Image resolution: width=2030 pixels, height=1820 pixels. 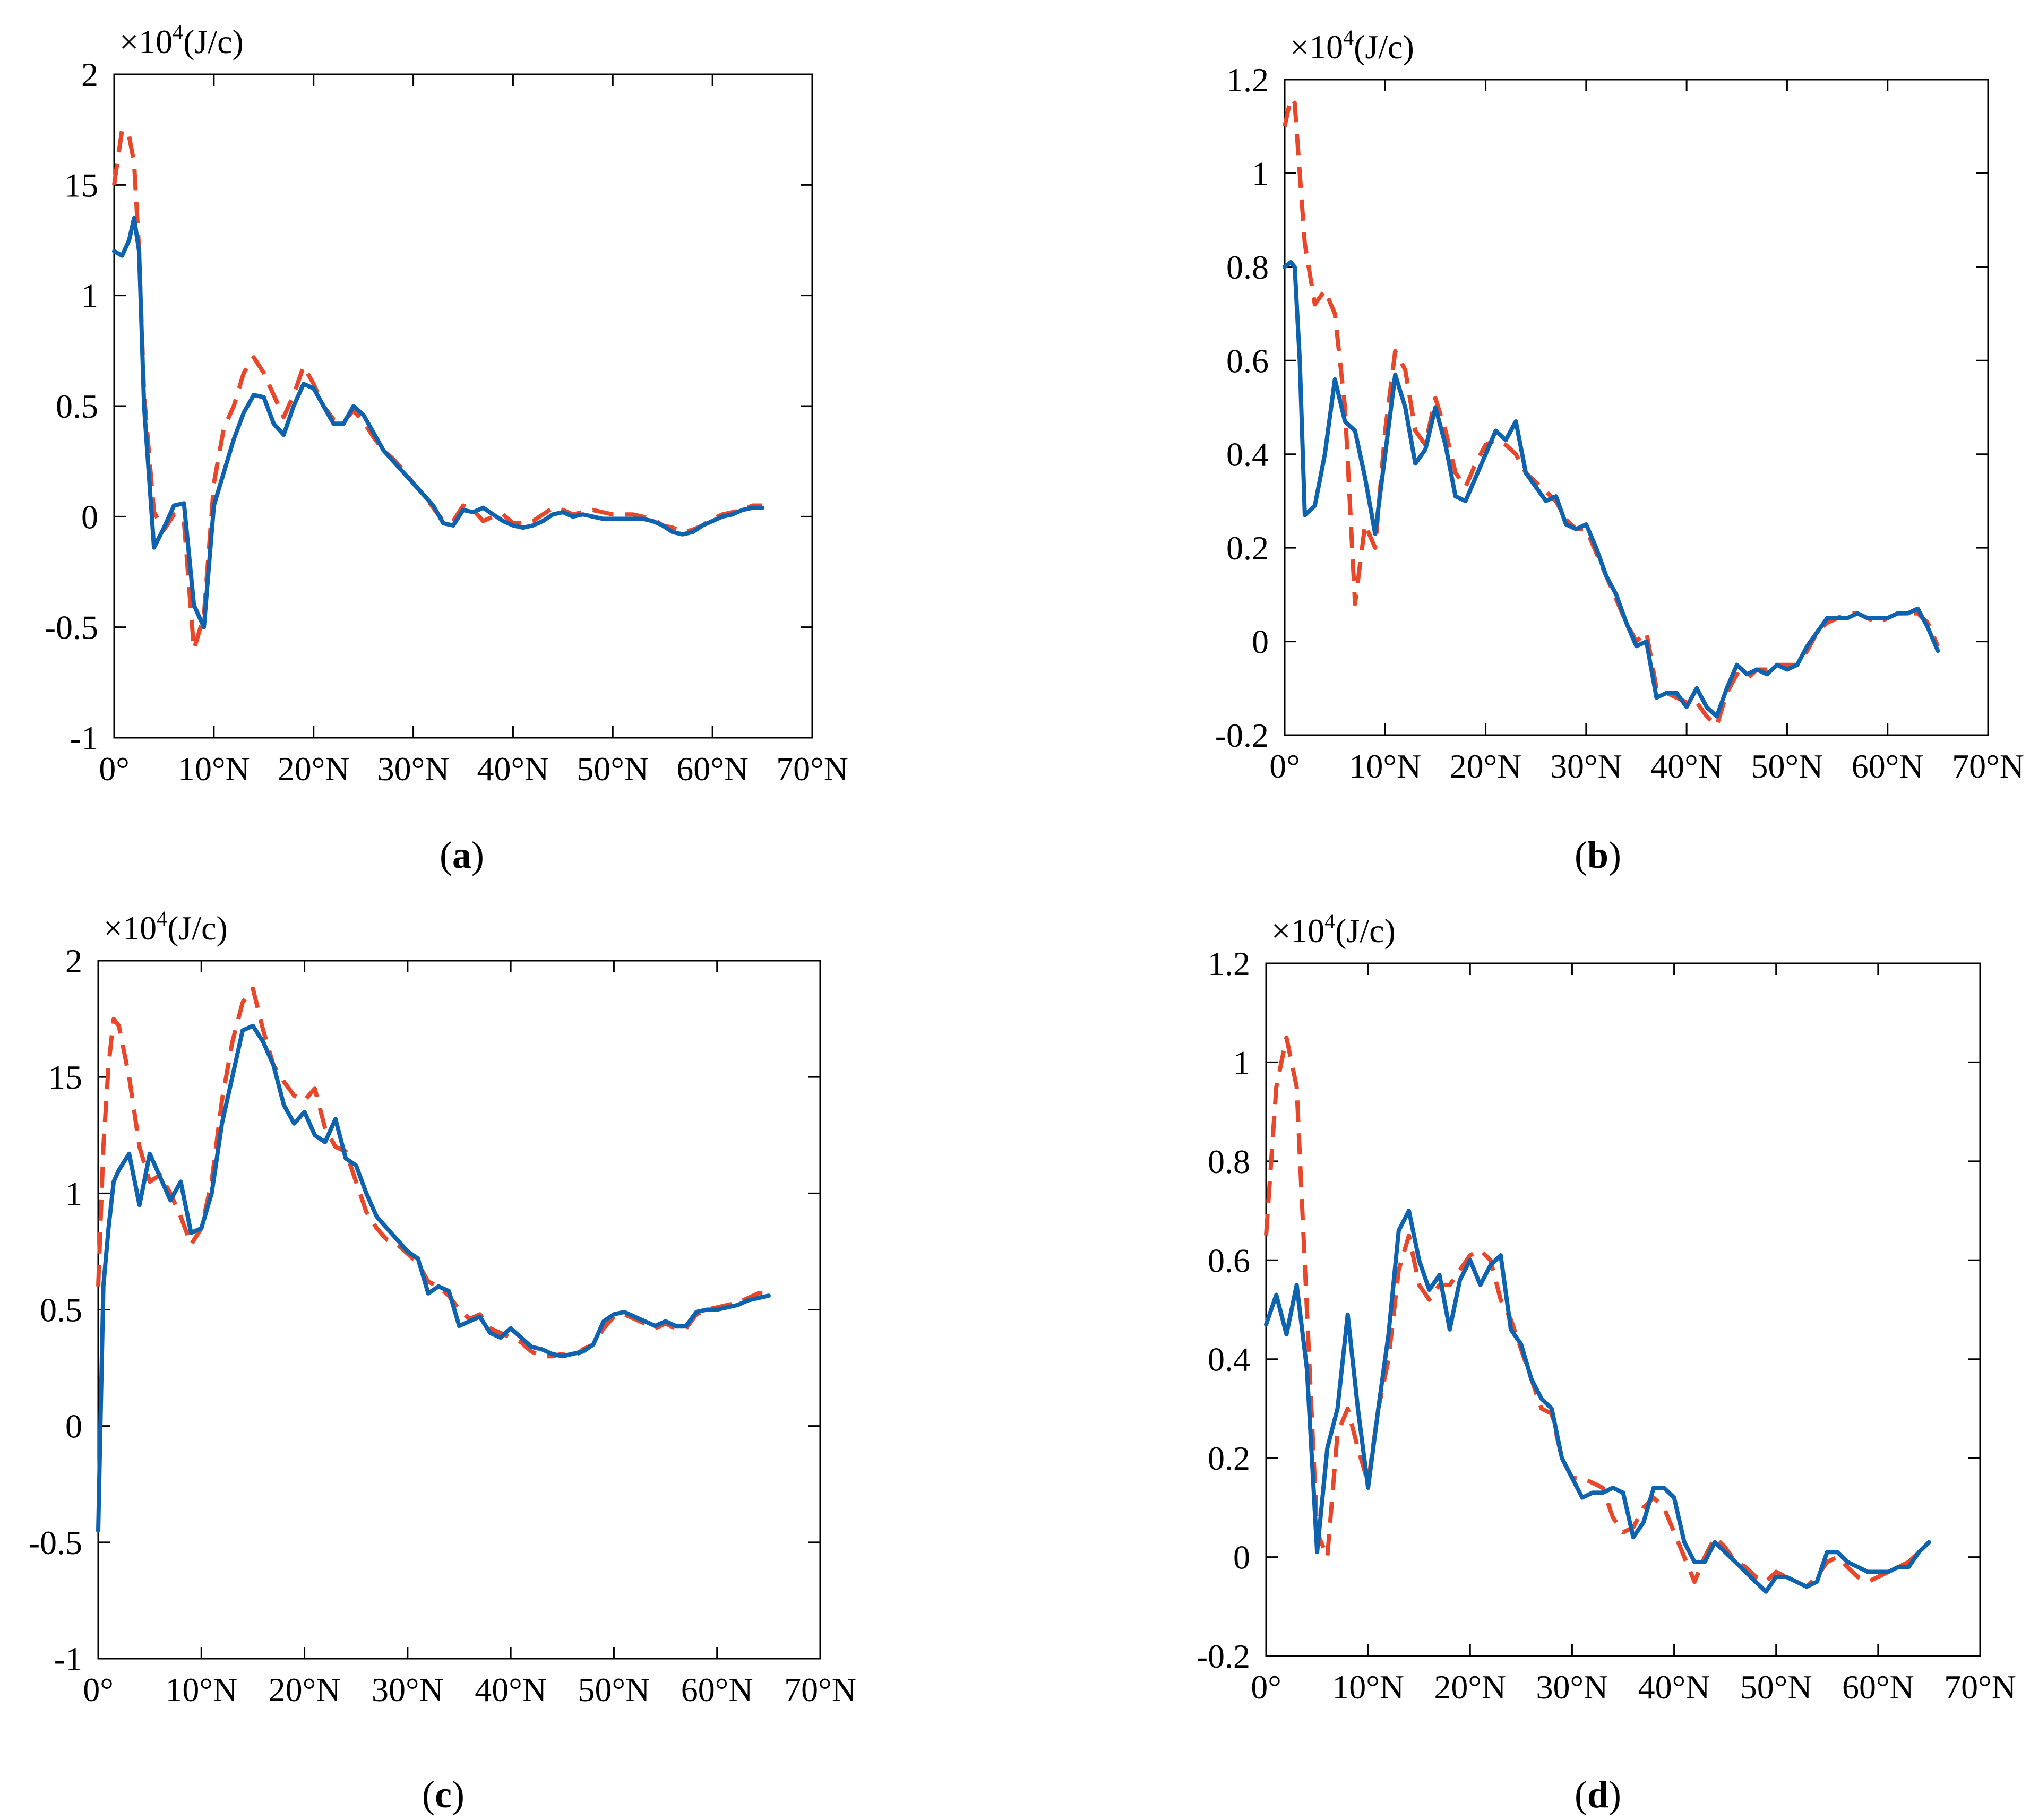 I want to click on panel-label: (b), so click(x=1598, y=855).